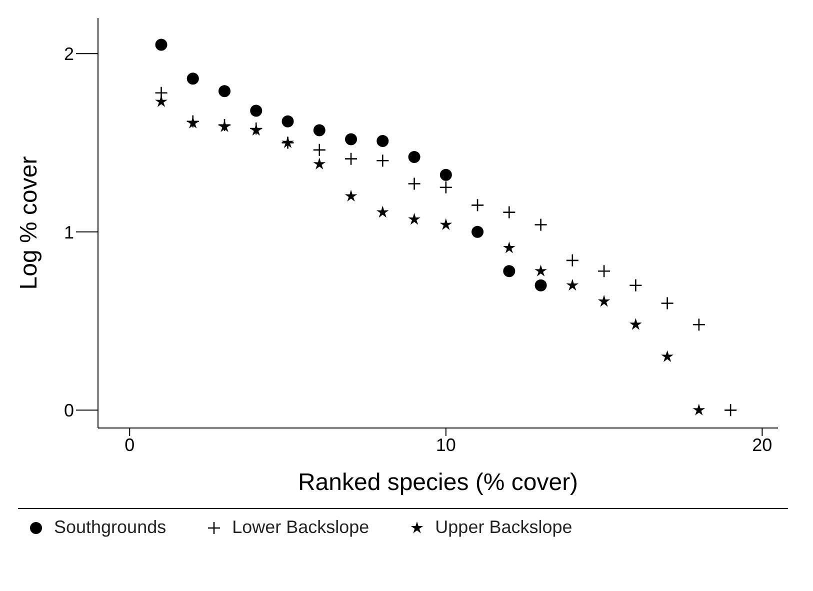 This screenshot has height=591, width=813. I want to click on legend-label: Southgrounds, so click(110, 527).